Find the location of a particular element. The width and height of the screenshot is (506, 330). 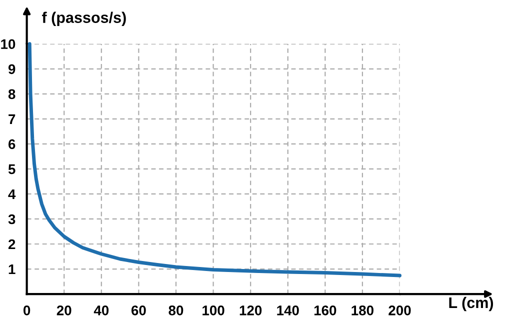

x-tick-label: 160 is located at coordinates (325, 311).